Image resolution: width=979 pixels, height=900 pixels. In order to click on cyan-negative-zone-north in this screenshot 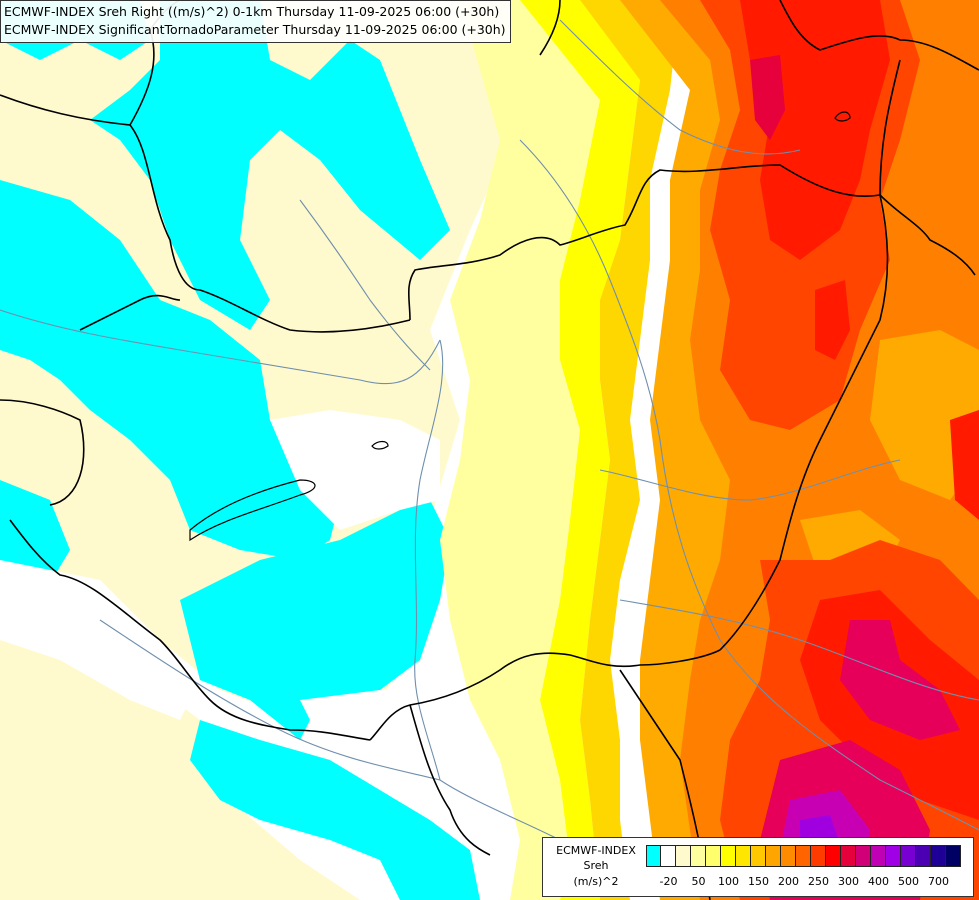, I will do `click(270, 165)`.